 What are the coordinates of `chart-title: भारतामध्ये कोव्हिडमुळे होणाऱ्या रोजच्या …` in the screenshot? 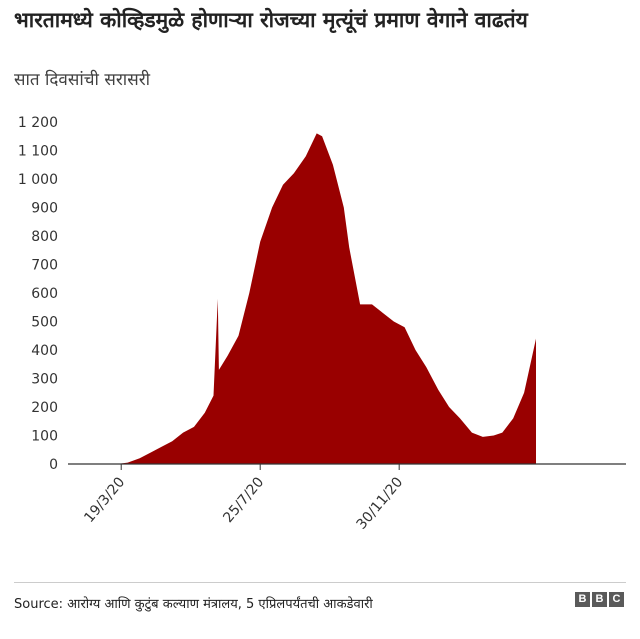 It's located at (271, 20).